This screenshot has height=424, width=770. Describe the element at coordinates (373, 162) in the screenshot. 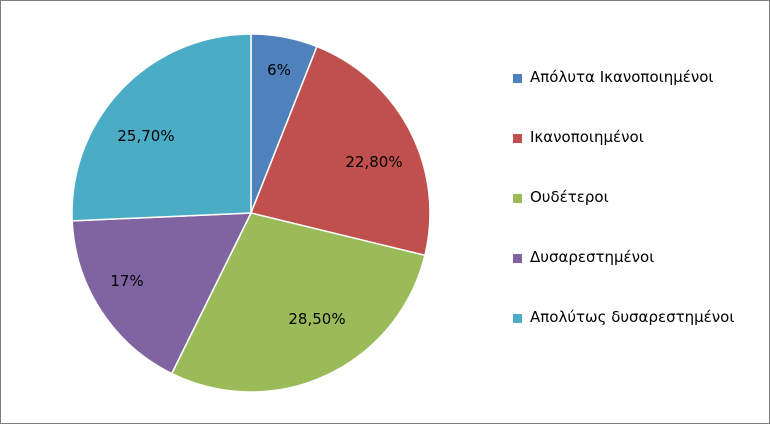

I see `data-label: 22,80%` at that location.